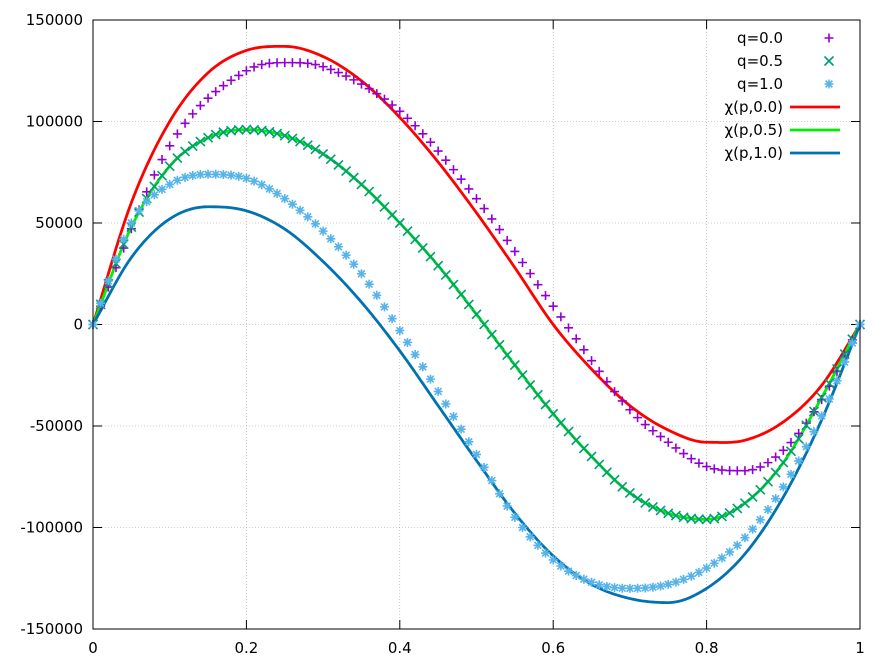  I want to click on y-tick-label: -100000, so click(51, 528).